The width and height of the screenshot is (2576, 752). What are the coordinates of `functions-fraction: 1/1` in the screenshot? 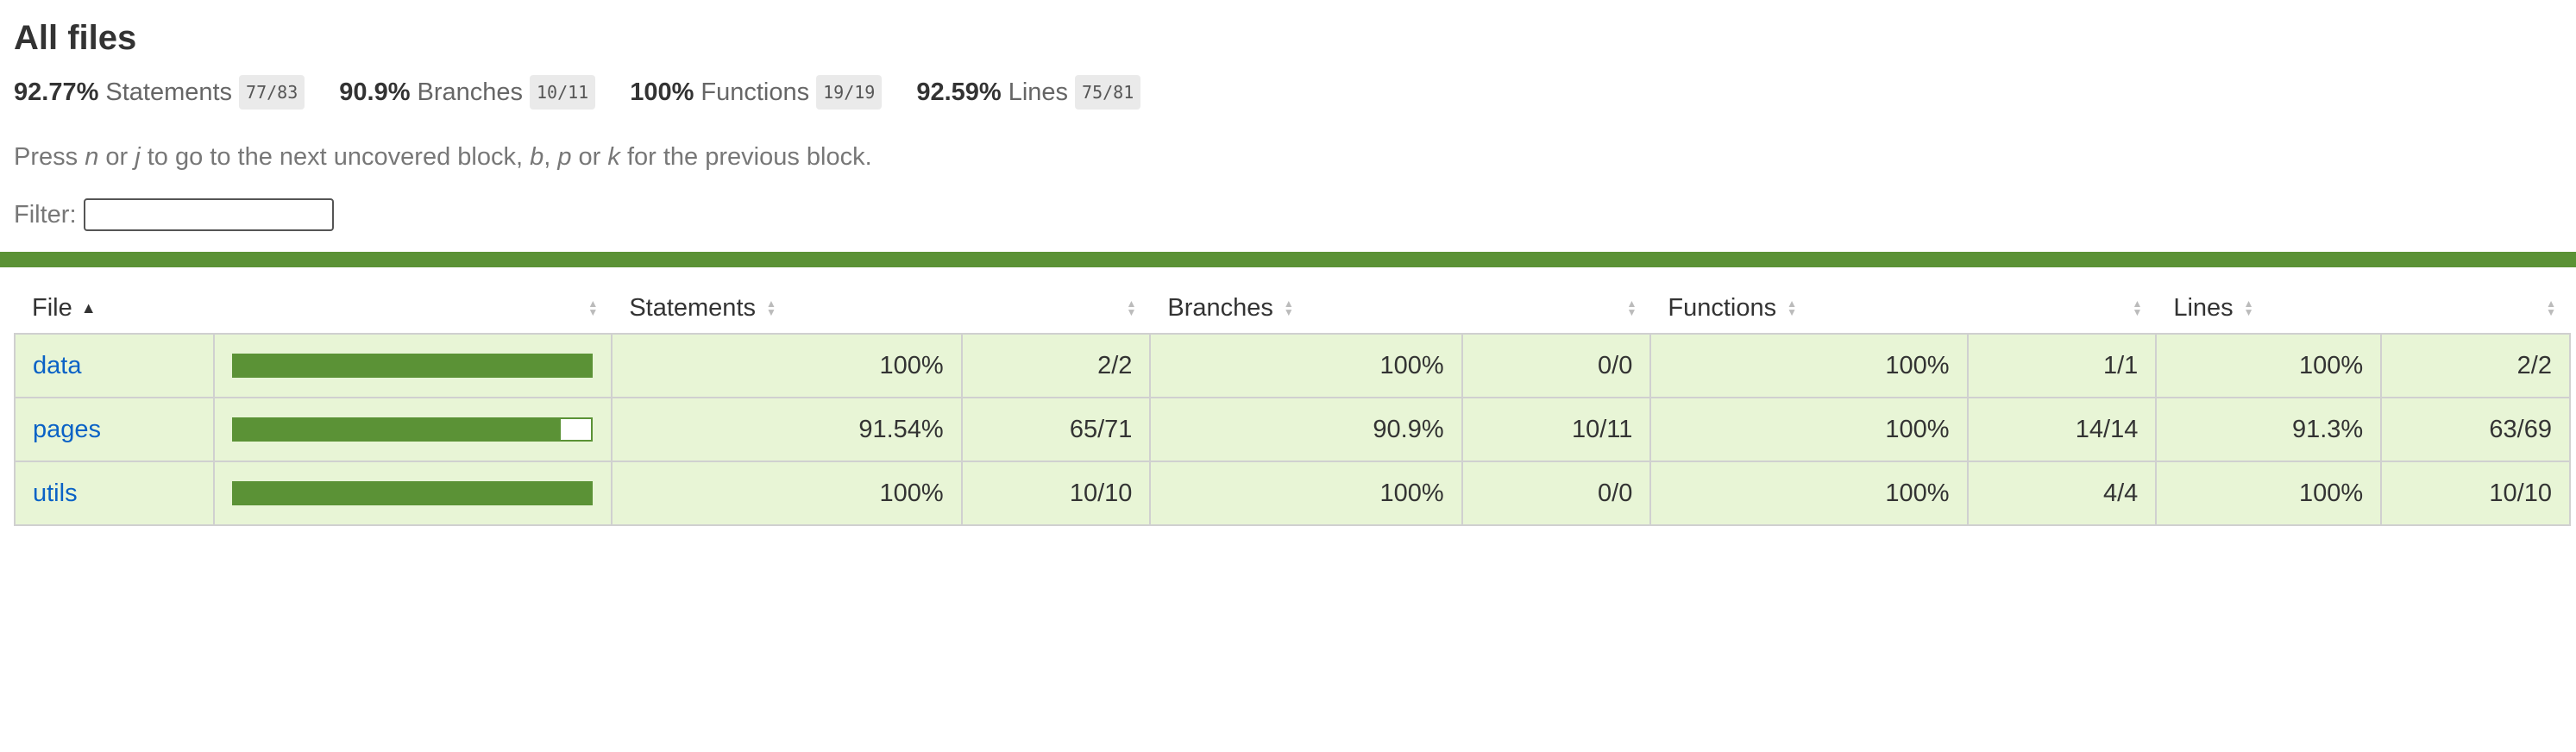 It's located at (2062, 365).